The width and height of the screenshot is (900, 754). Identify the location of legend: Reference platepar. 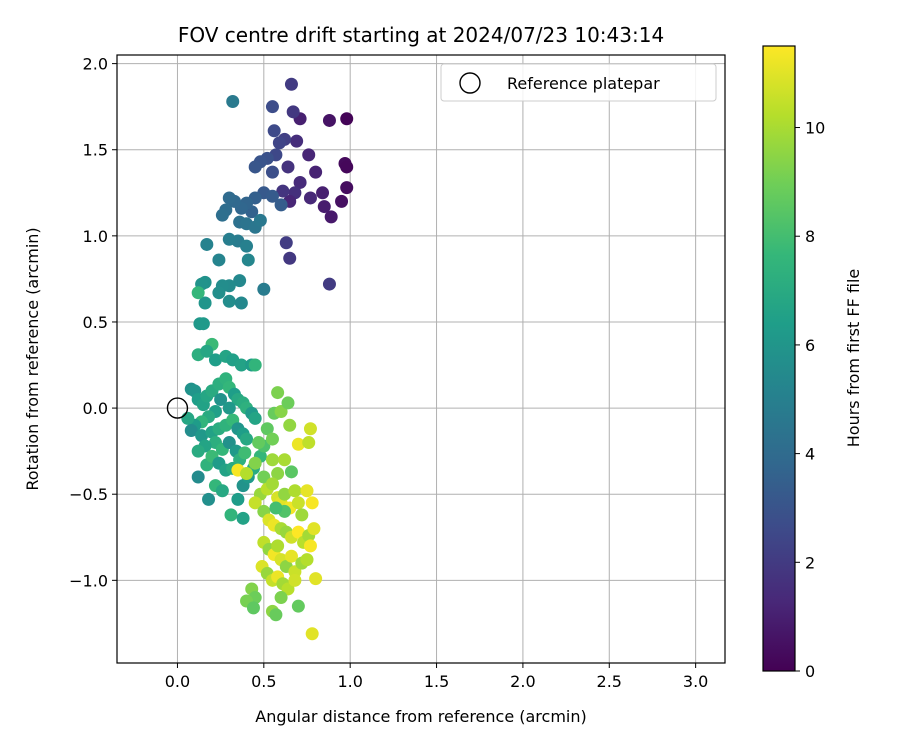
(578, 82).